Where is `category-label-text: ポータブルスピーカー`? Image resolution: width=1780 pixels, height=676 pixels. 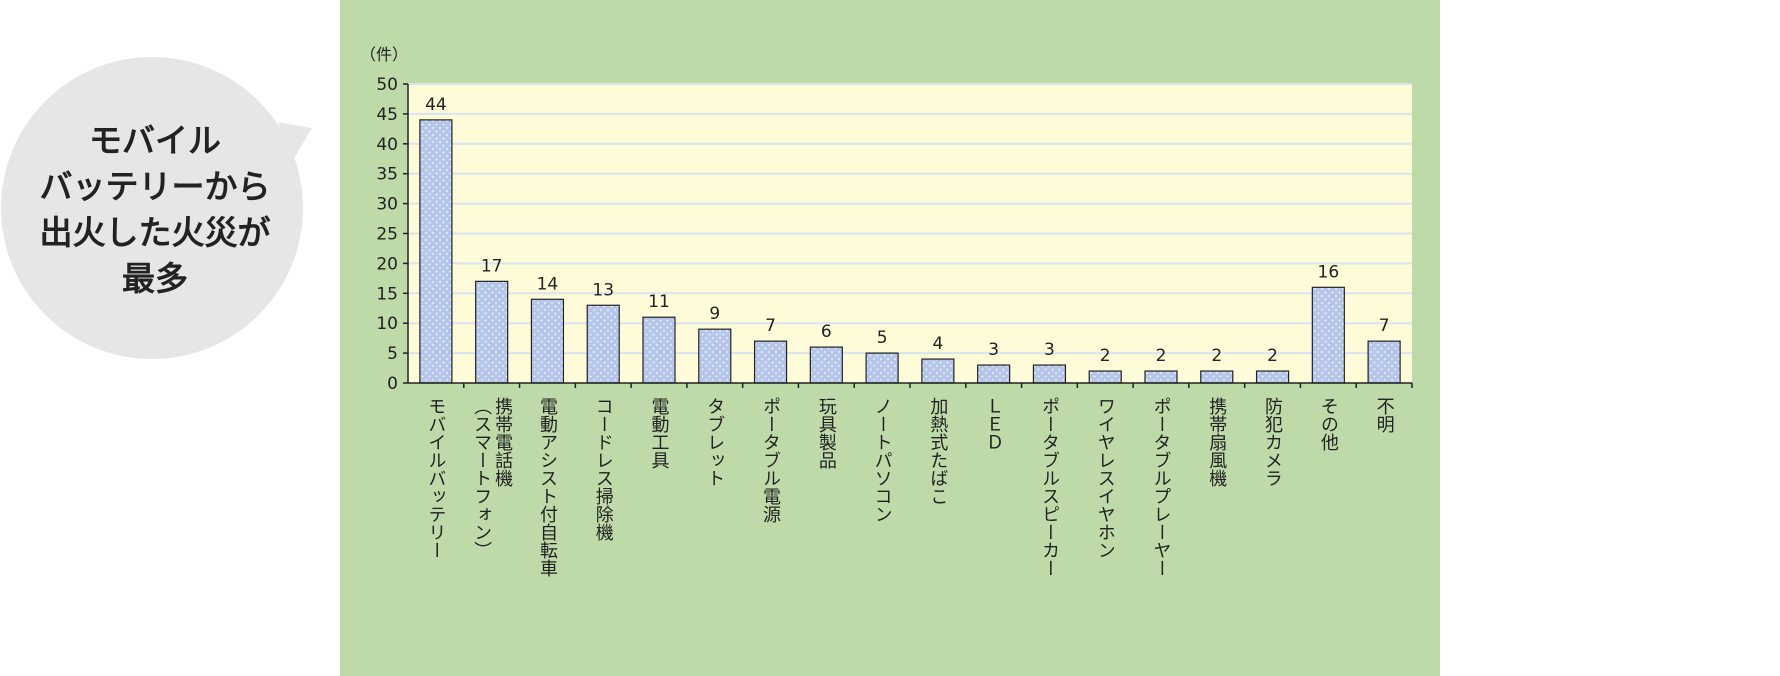 category-label-text: ポータブルスピーカー is located at coordinates (1049, 487).